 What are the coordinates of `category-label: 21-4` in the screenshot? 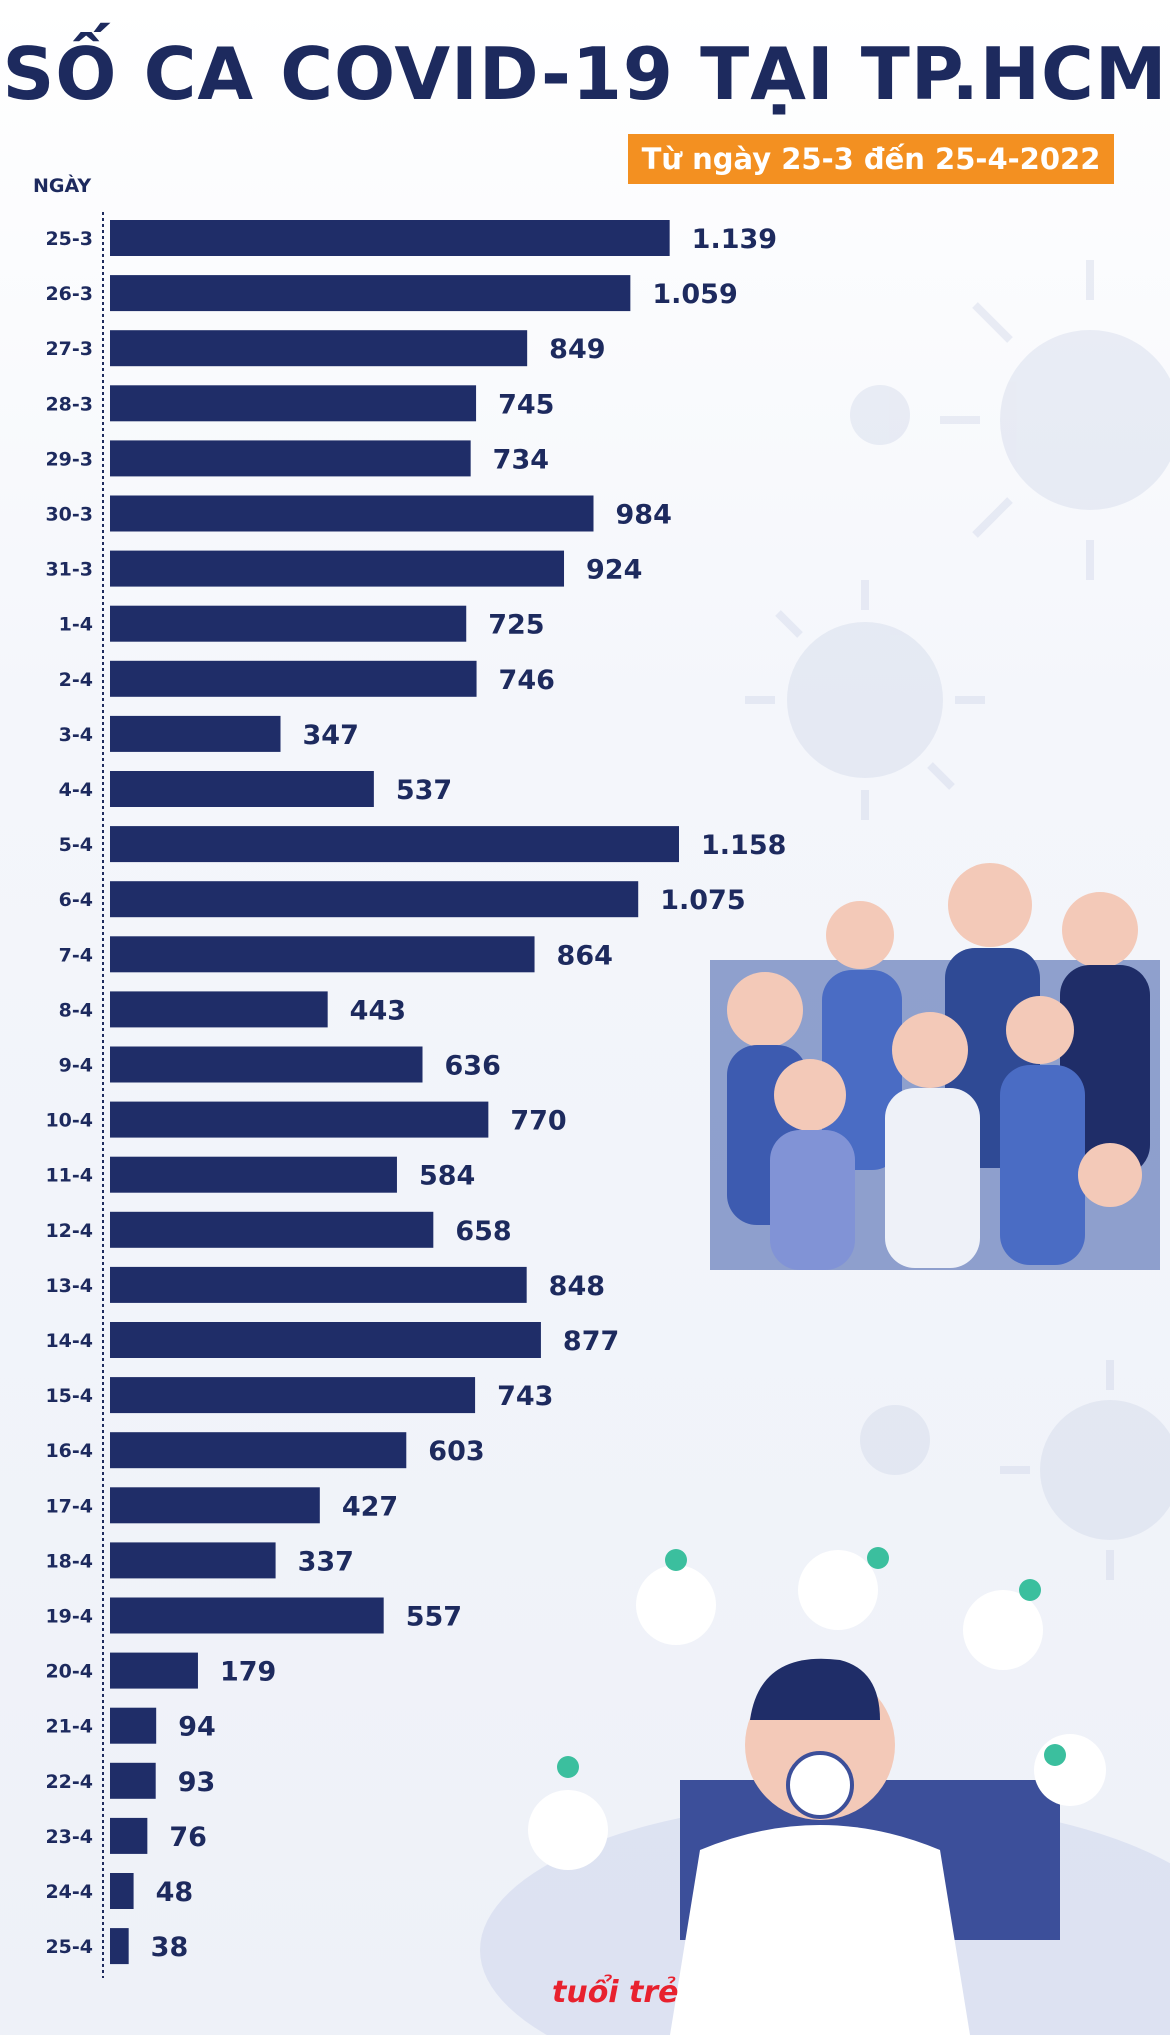 It's located at (69, 1727).